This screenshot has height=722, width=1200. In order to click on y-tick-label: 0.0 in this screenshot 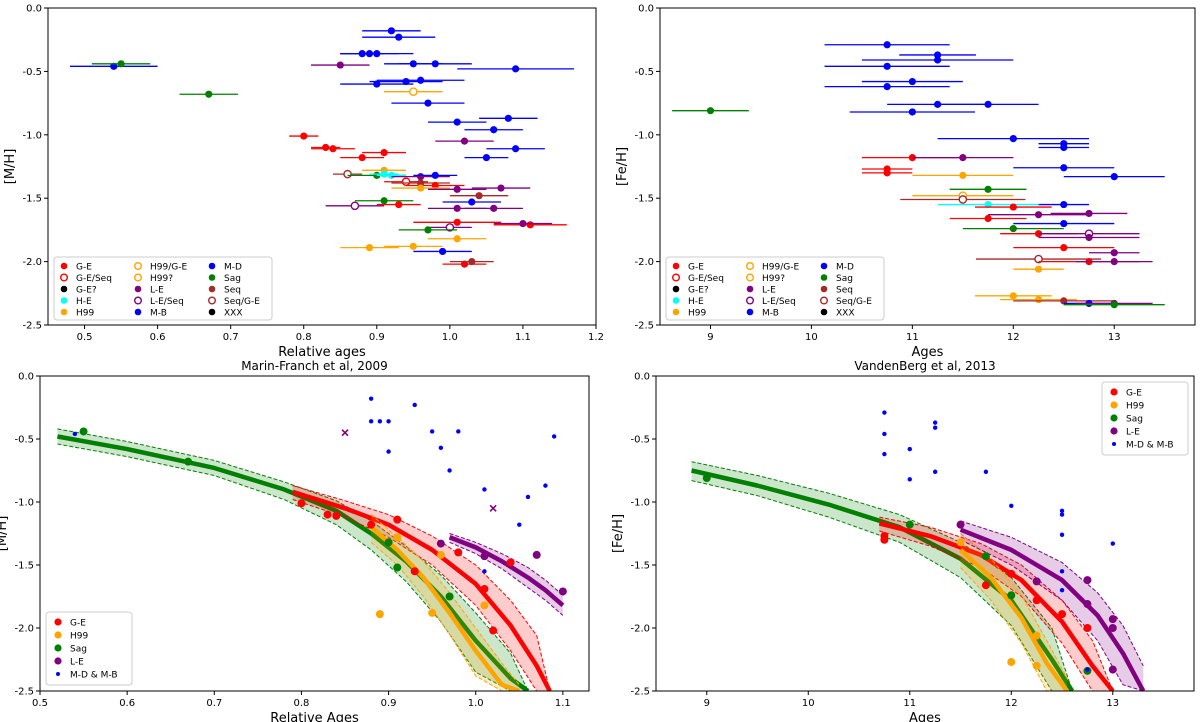, I will do `click(646, 9)`.